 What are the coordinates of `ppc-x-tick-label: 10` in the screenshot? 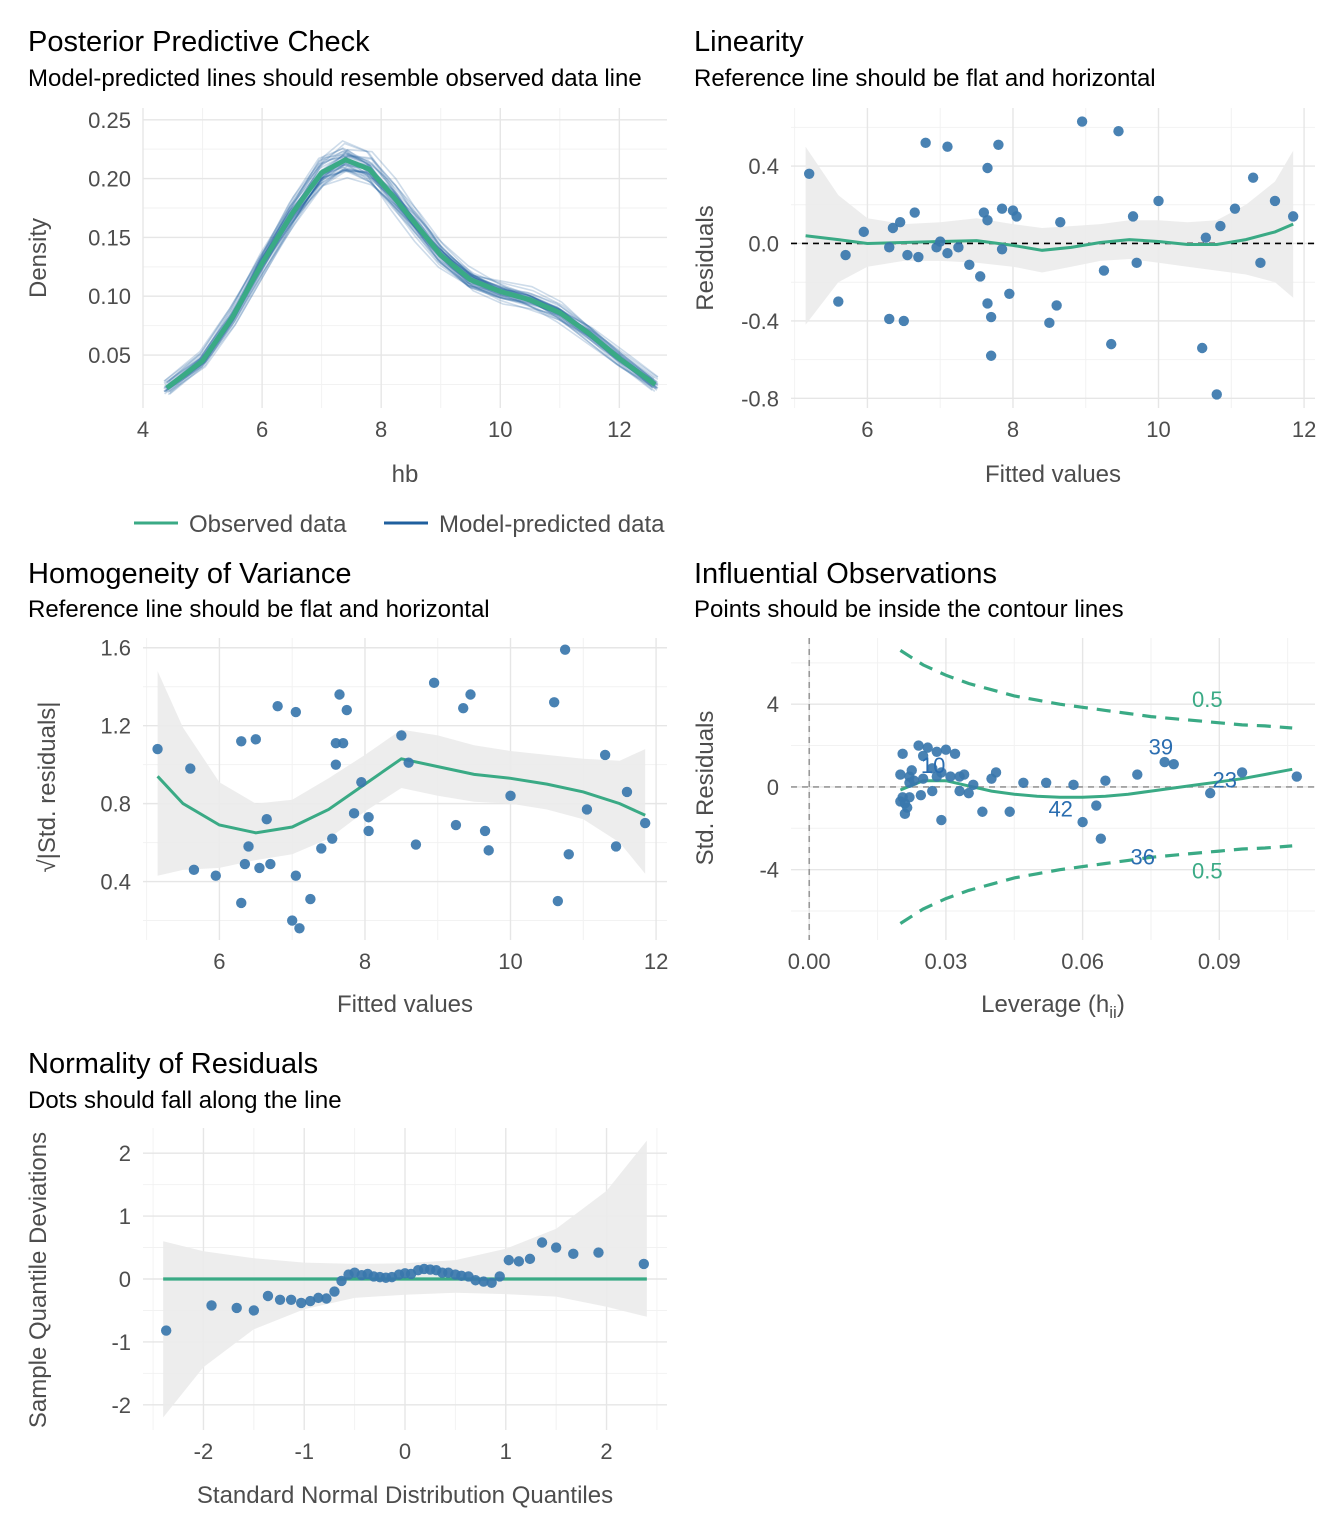 It's located at (500, 429).